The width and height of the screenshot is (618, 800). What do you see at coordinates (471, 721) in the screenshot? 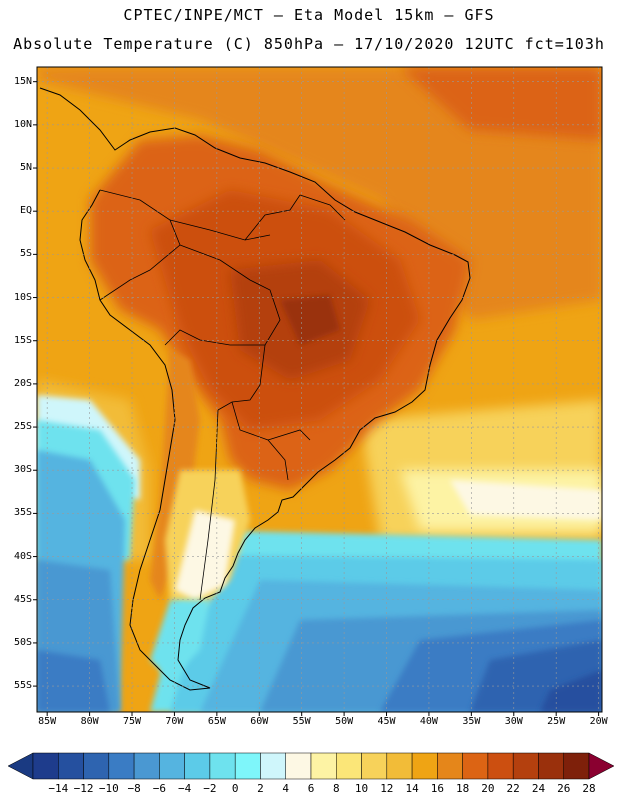
I see `longitude-label: 35W` at bounding box center [471, 721].